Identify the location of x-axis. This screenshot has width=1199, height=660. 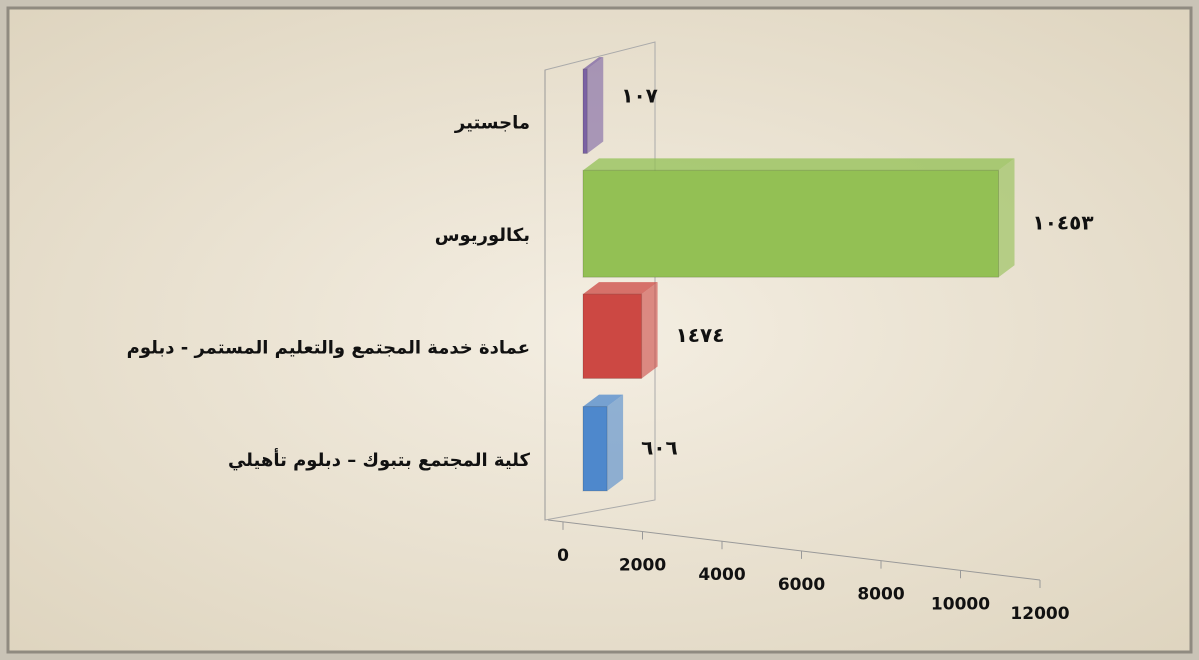
(794, 550).